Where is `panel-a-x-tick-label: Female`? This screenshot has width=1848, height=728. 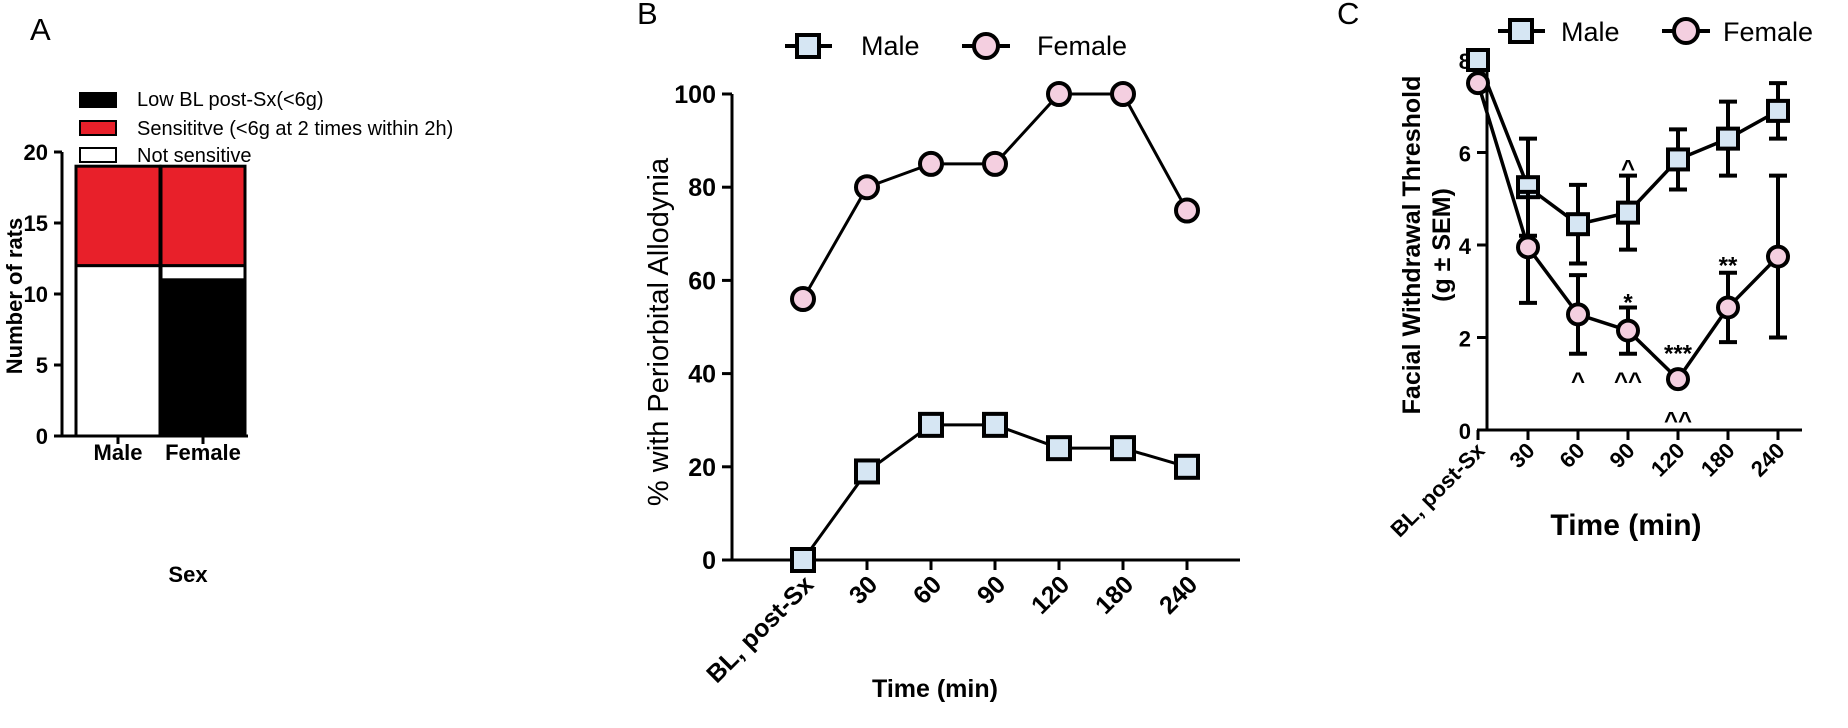
panel-a-x-tick-label: Female is located at coordinates (203, 452).